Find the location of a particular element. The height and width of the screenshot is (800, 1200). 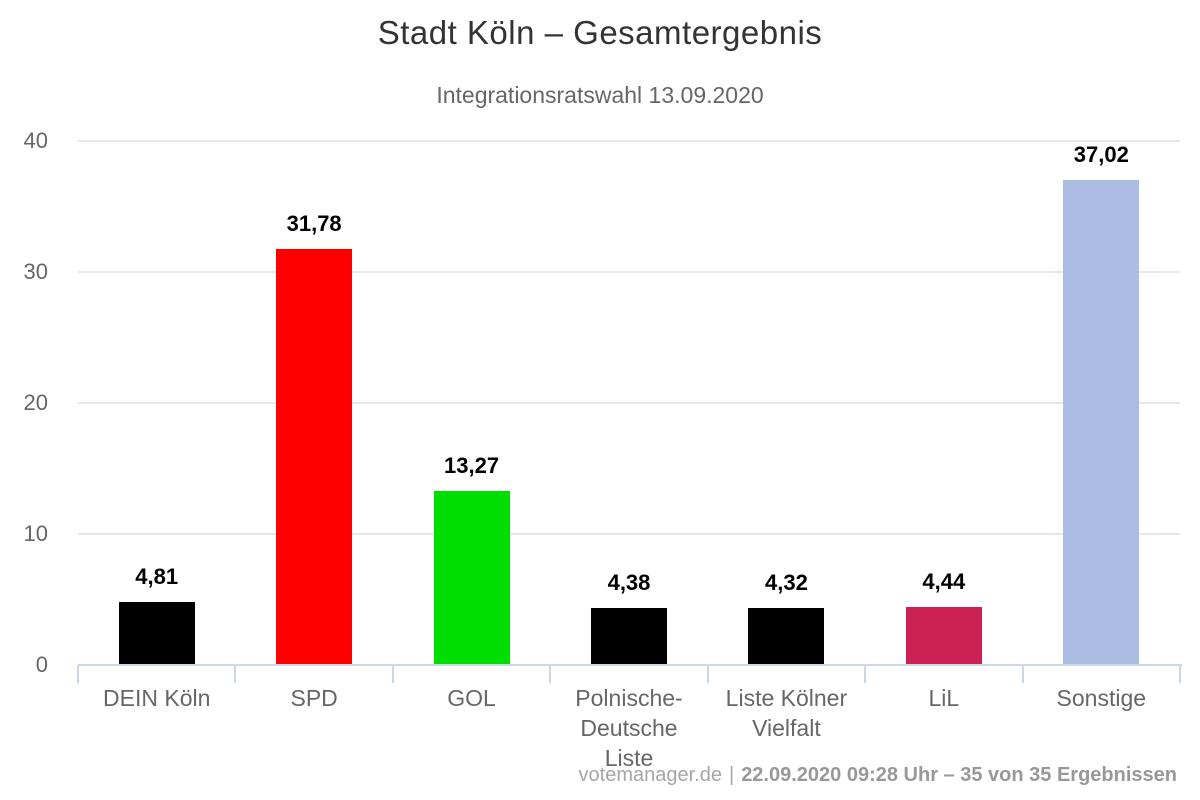

value-label-sonstige: 37,02 is located at coordinates (1101, 155).